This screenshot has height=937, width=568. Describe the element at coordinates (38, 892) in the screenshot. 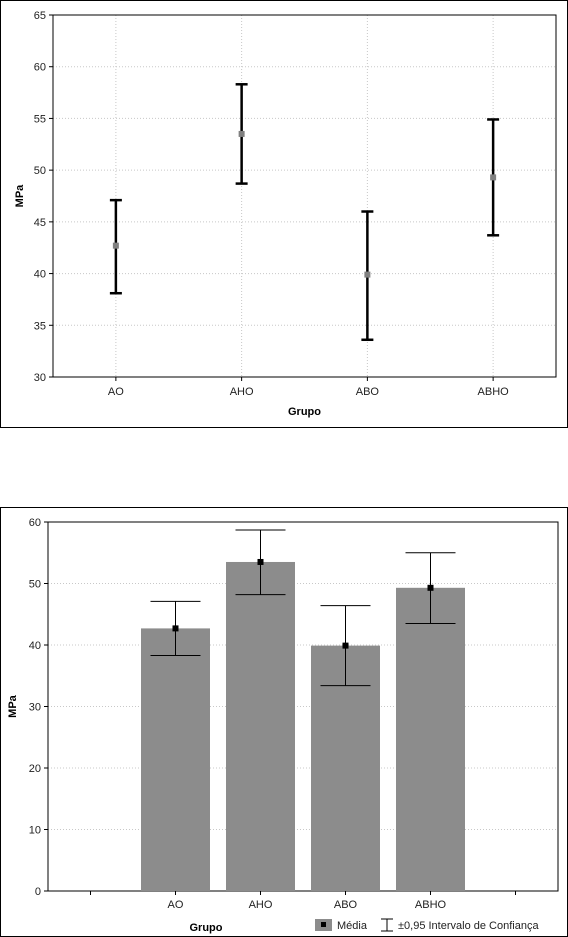

I see `y-tick-label: 0` at that location.